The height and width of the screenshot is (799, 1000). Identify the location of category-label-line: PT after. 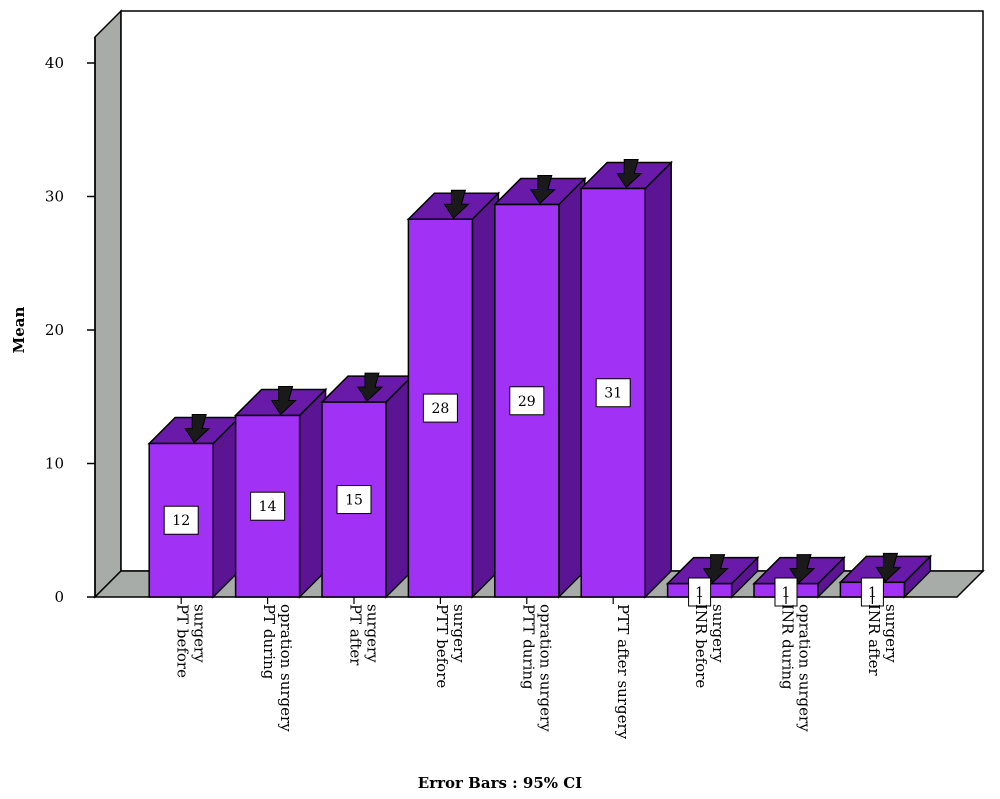
(356, 635).